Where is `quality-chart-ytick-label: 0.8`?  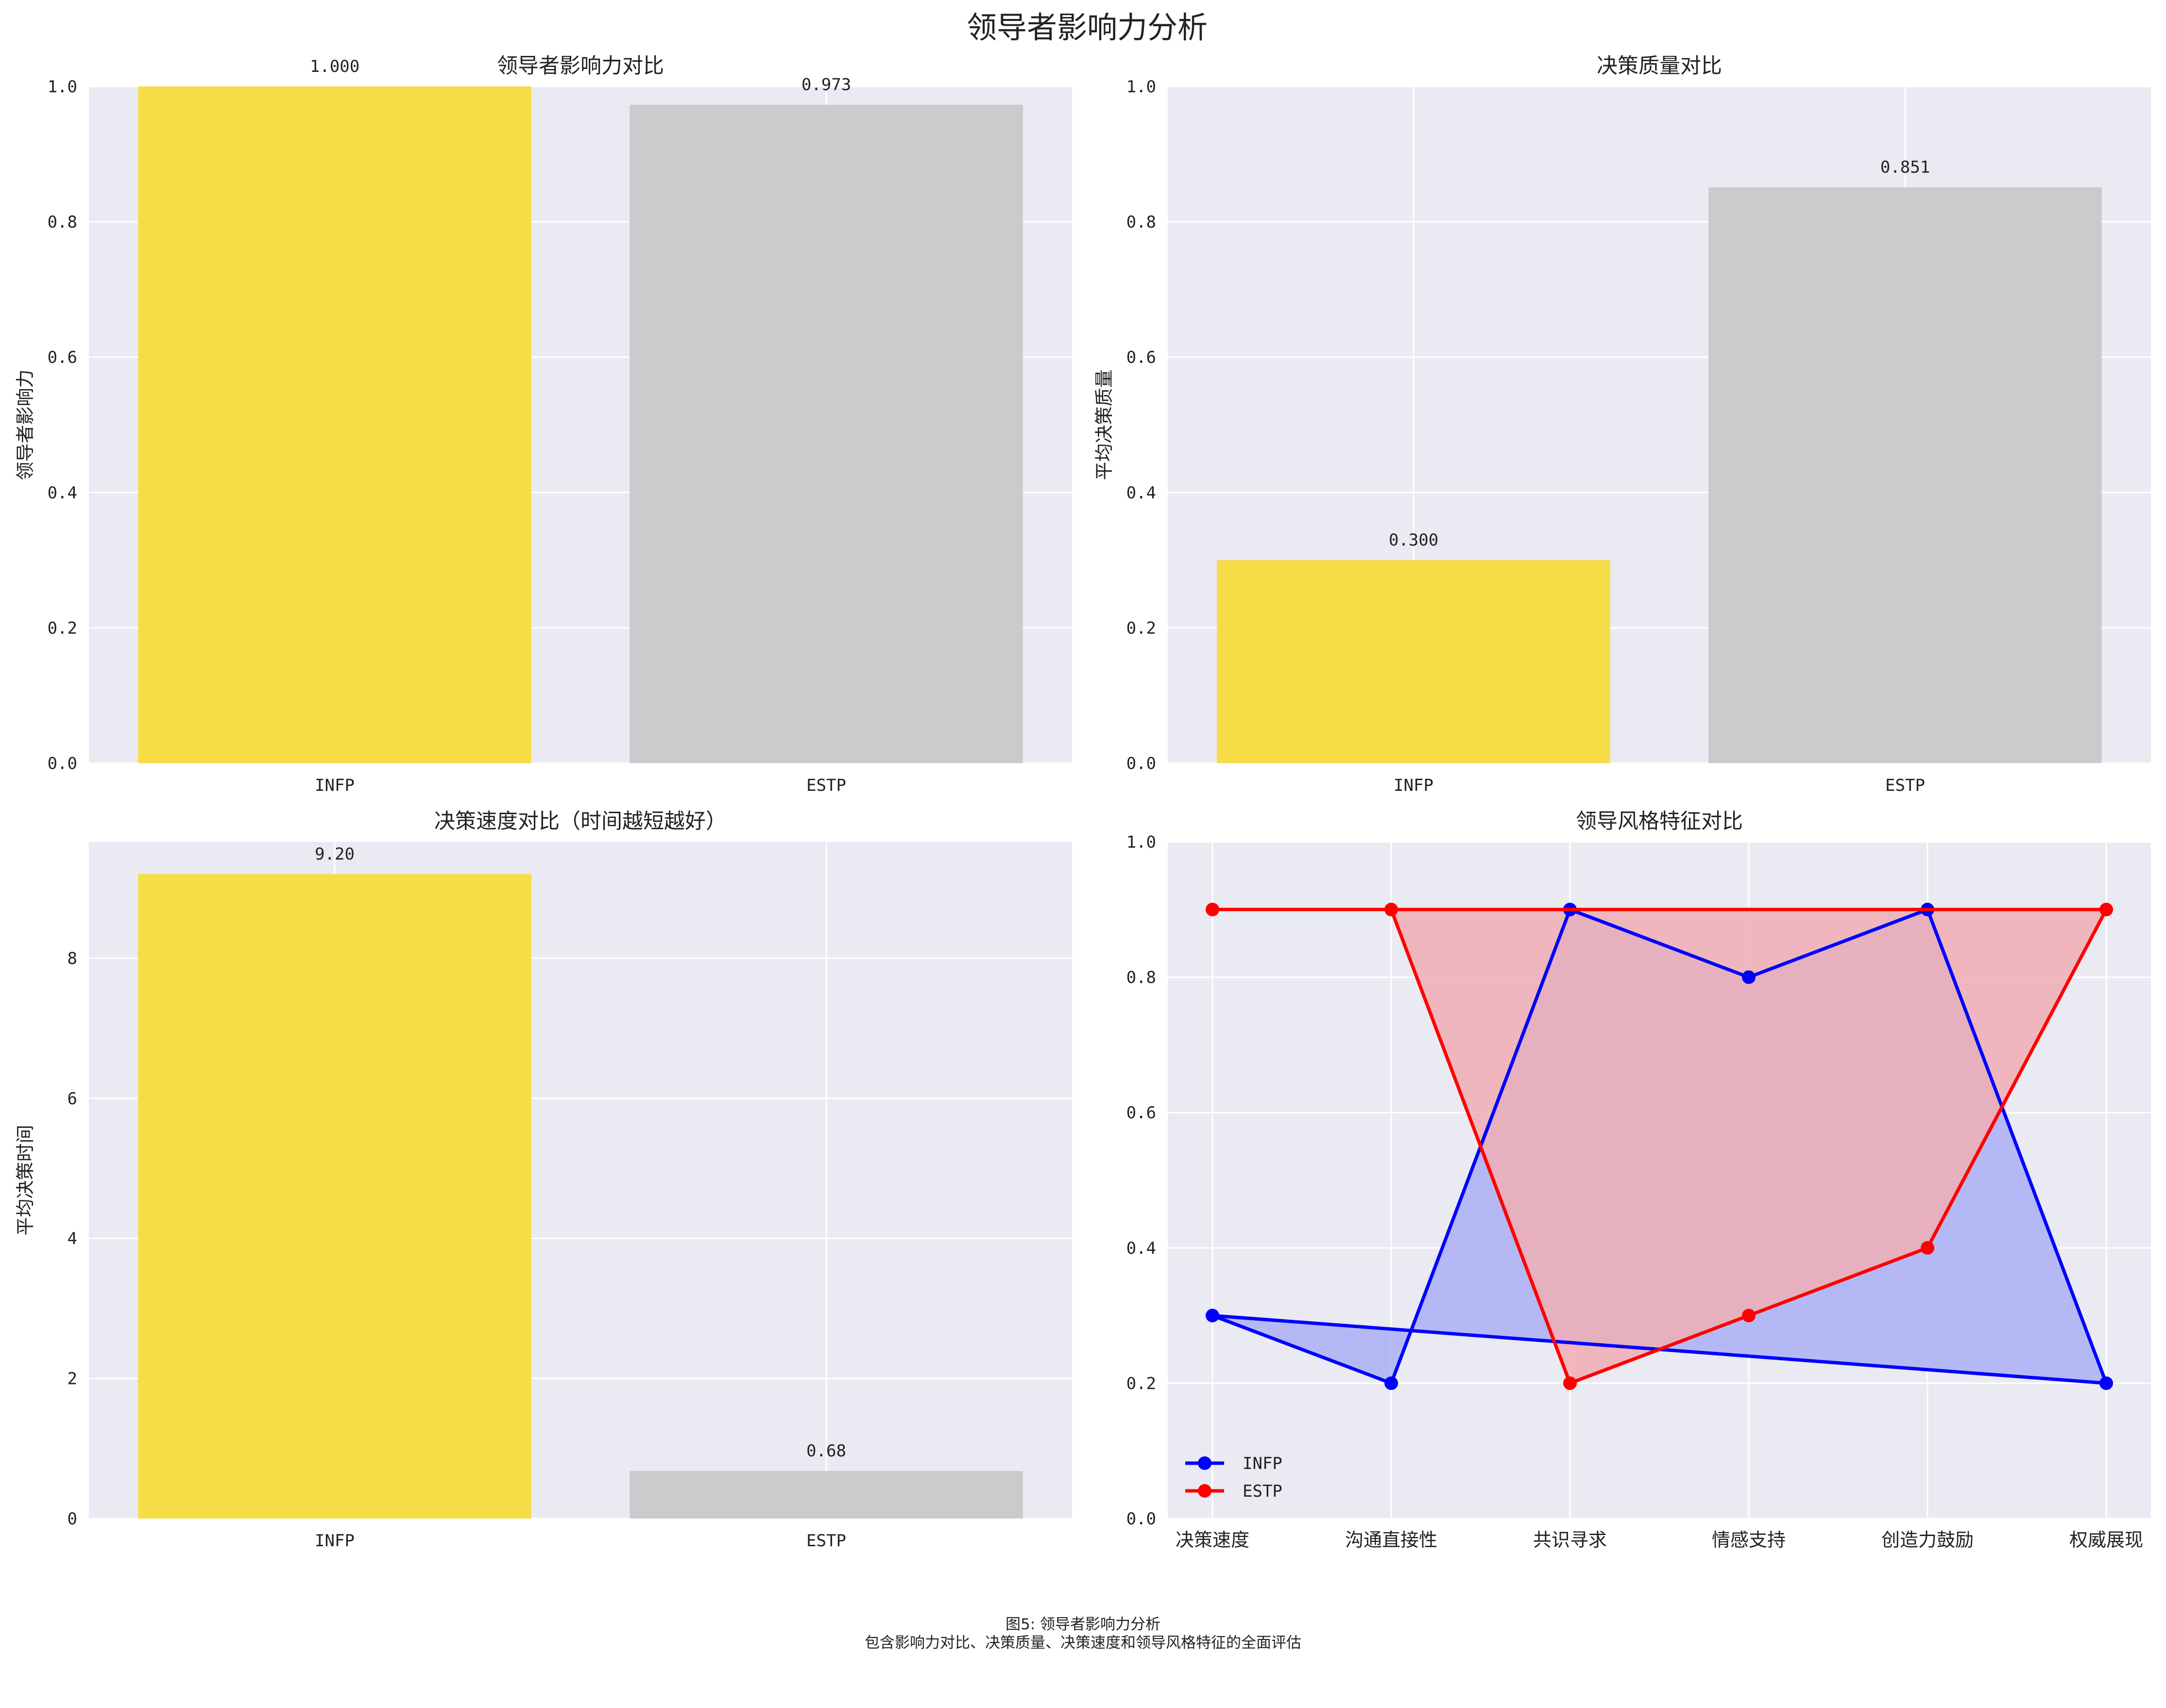
quality-chart-ytick-label: 0.8 is located at coordinates (1141, 222).